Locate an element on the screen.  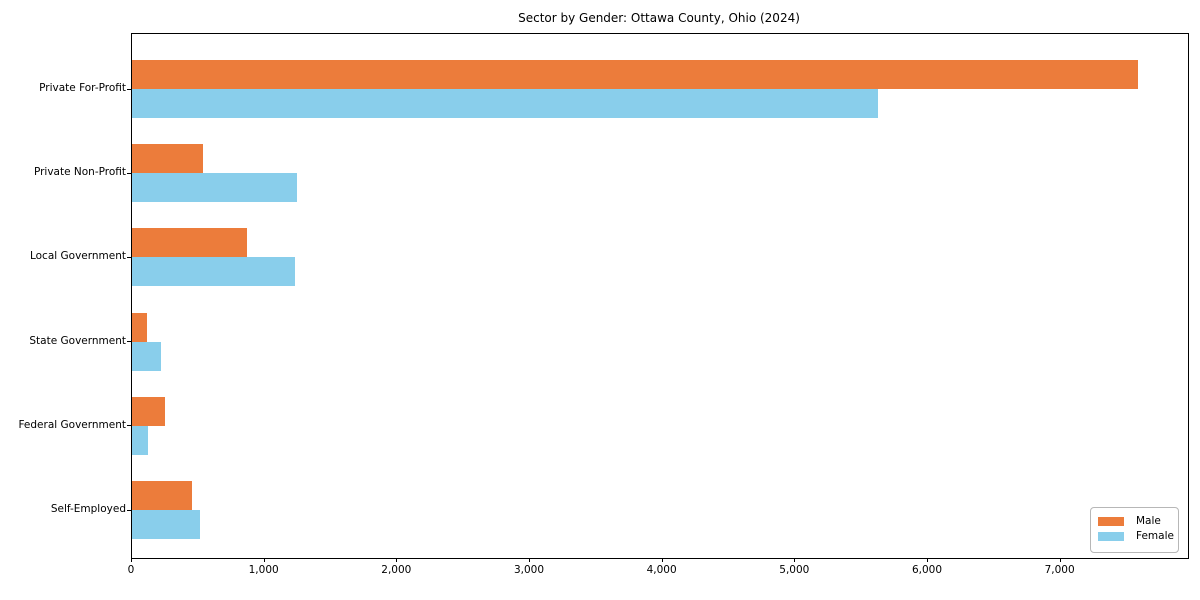
x-tick-label: 4,000 is located at coordinates (661, 570).